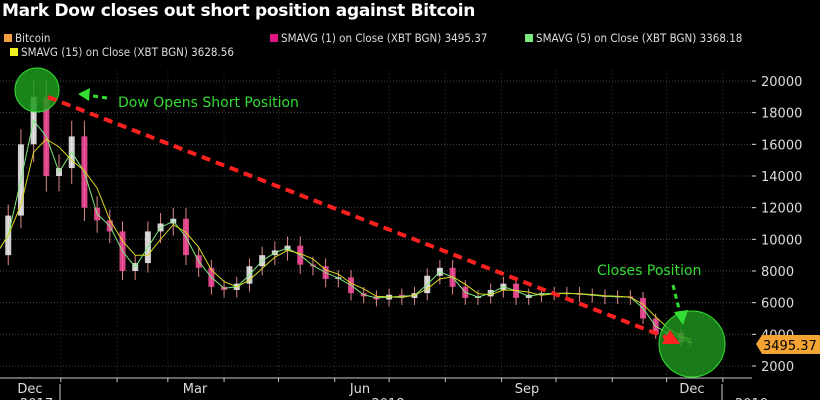  What do you see at coordinates (781, 209) in the screenshot?
I see `y-tick-label: 12000` at bounding box center [781, 209].